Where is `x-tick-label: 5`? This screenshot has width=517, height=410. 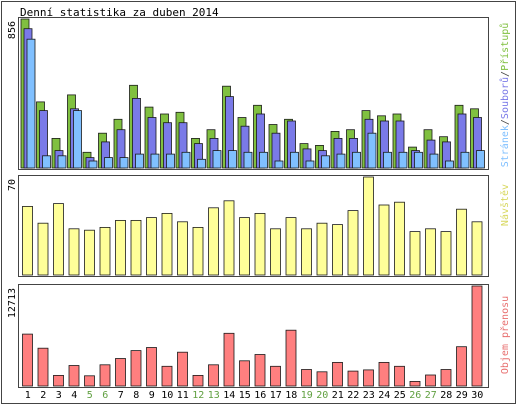
x-tick-label: 5 is located at coordinates (90, 395).